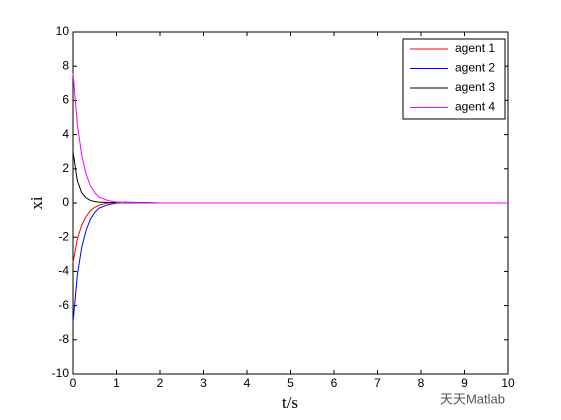 The height and width of the screenshot is (420, 561). What do you see at coordinates (464, 383) in the screenshot?
I see `x-tick-label: 9` at bounding box center [464, 383].